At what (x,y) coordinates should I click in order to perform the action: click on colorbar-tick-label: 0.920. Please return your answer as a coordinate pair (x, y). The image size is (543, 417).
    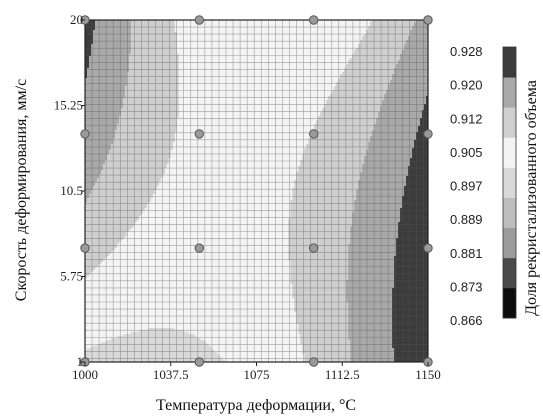
    Looking at the image, I should click on (466, 85).